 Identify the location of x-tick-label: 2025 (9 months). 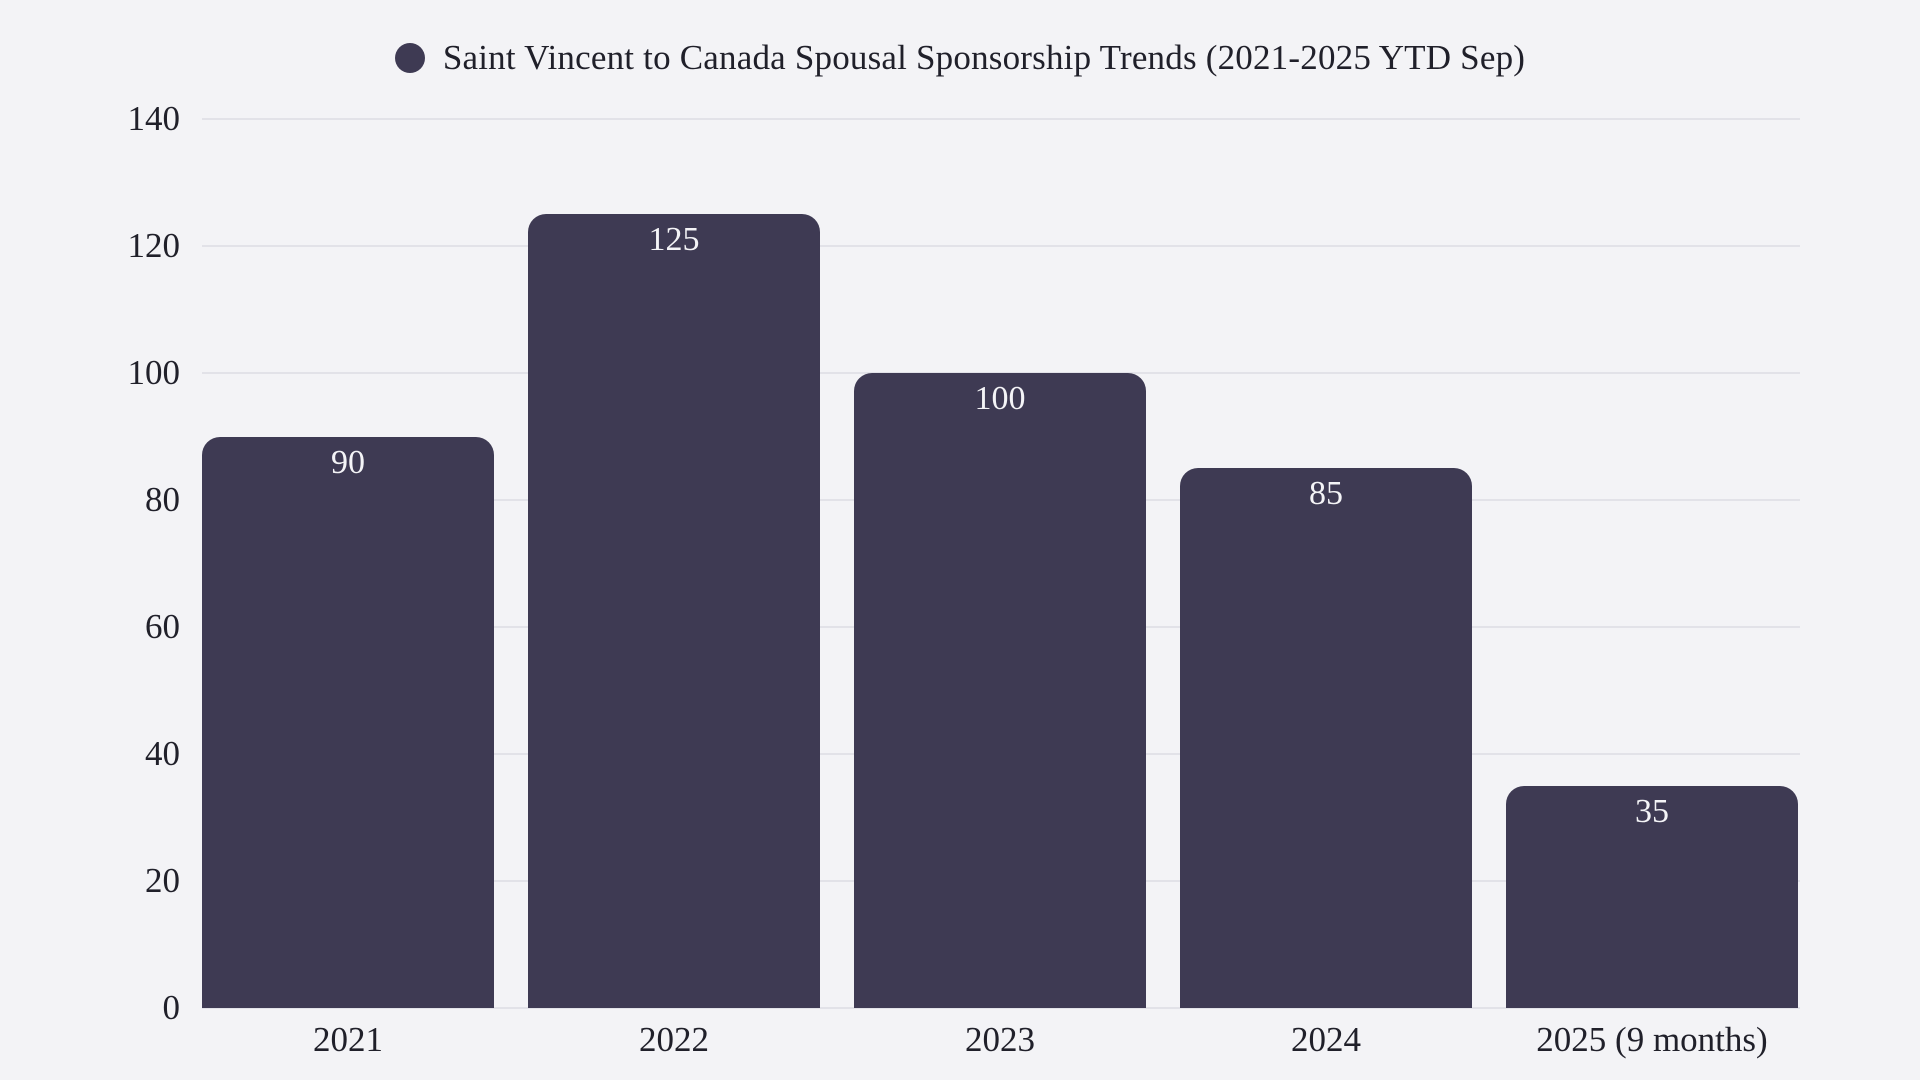
(1652, 1039).